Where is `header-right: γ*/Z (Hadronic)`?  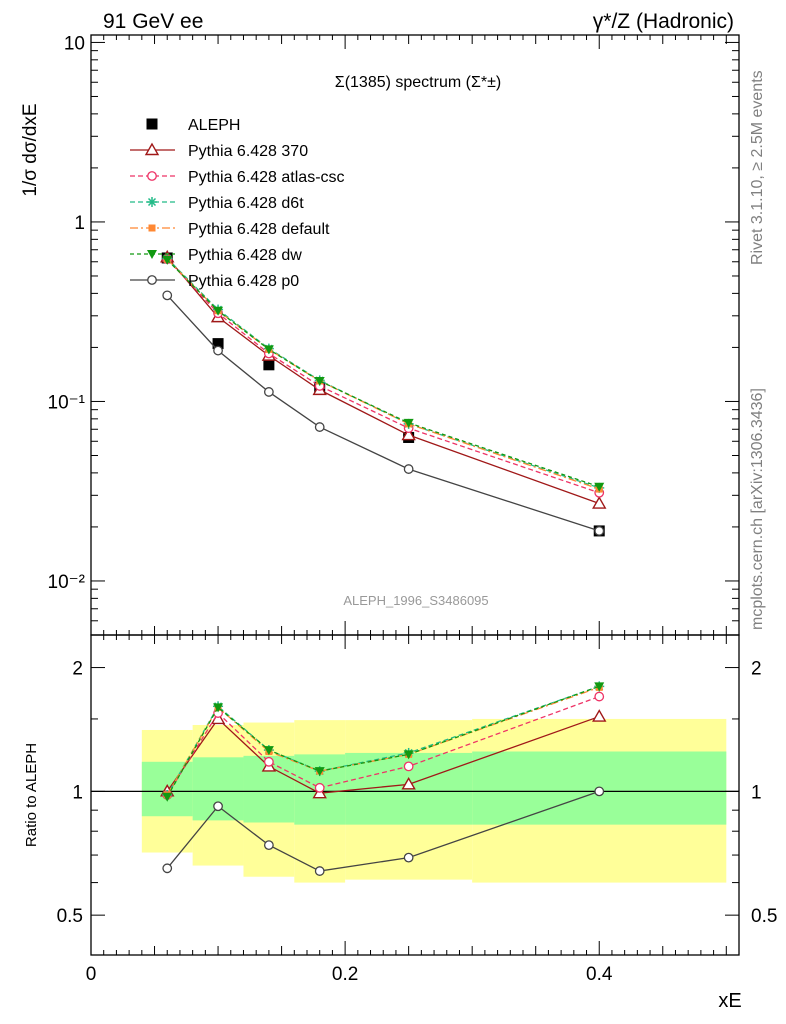
header-right: γ*/Z (Hadronic) is located at coordinates (663, 21).